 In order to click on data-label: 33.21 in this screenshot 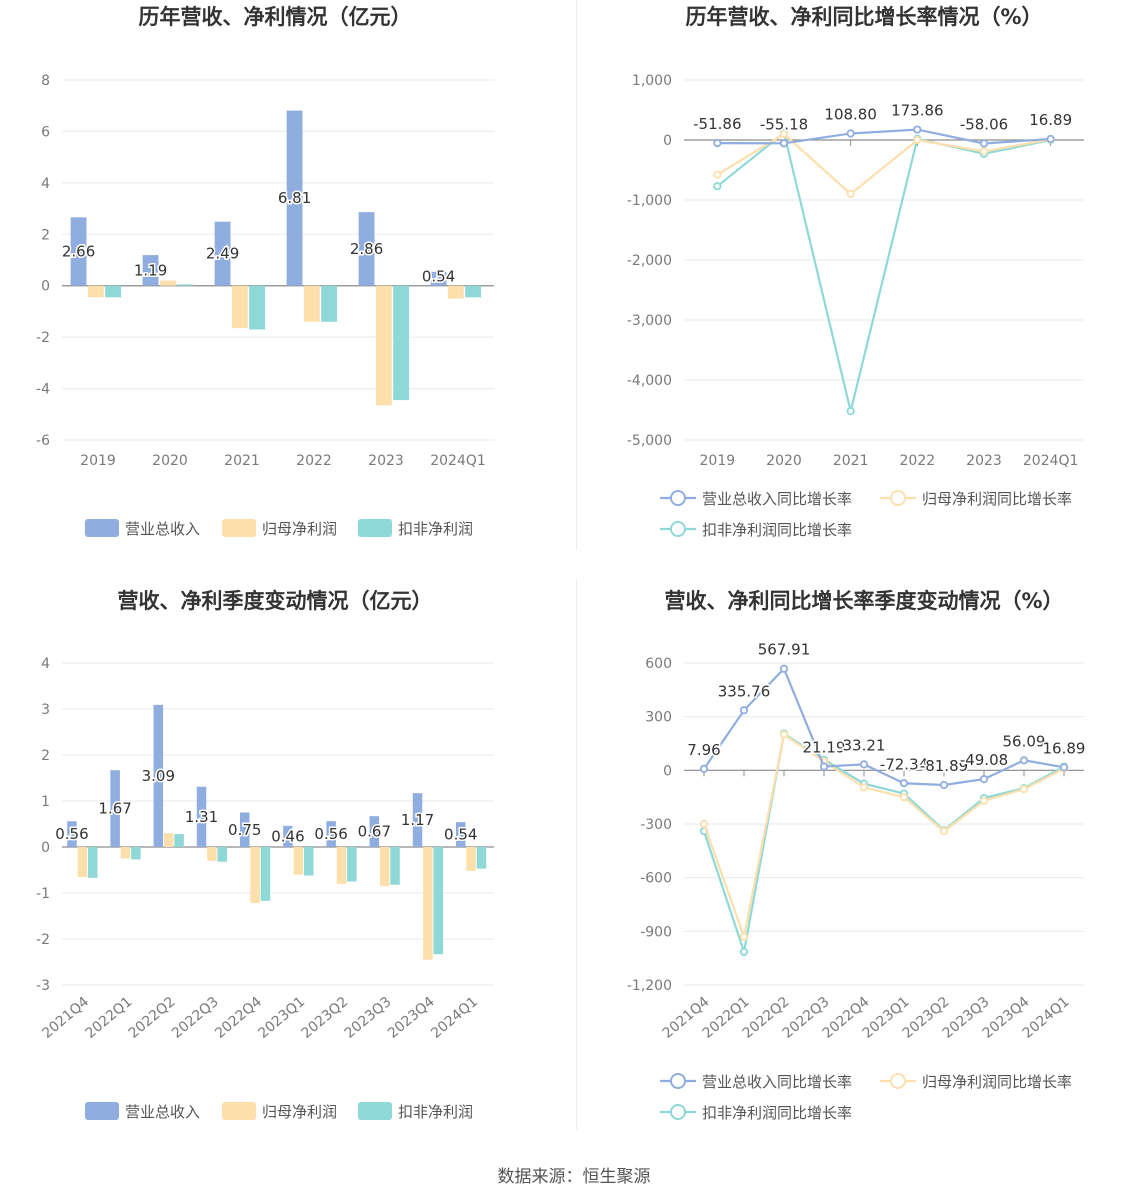, I will do `click(864, 745)`.